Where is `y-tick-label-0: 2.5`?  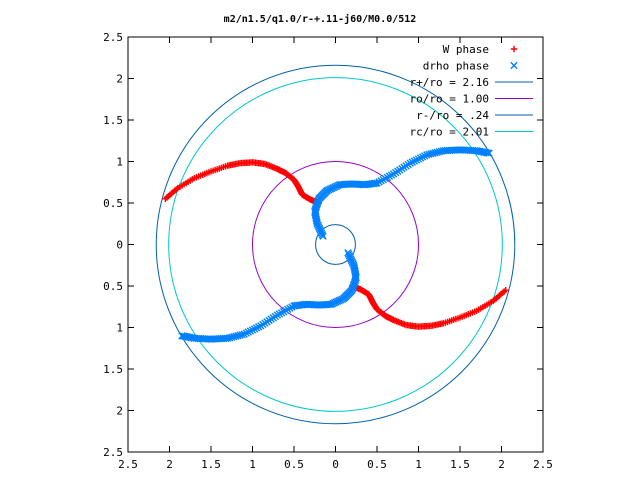
y-tick-label-0: 2.5 is located at coordinates (113, 452).